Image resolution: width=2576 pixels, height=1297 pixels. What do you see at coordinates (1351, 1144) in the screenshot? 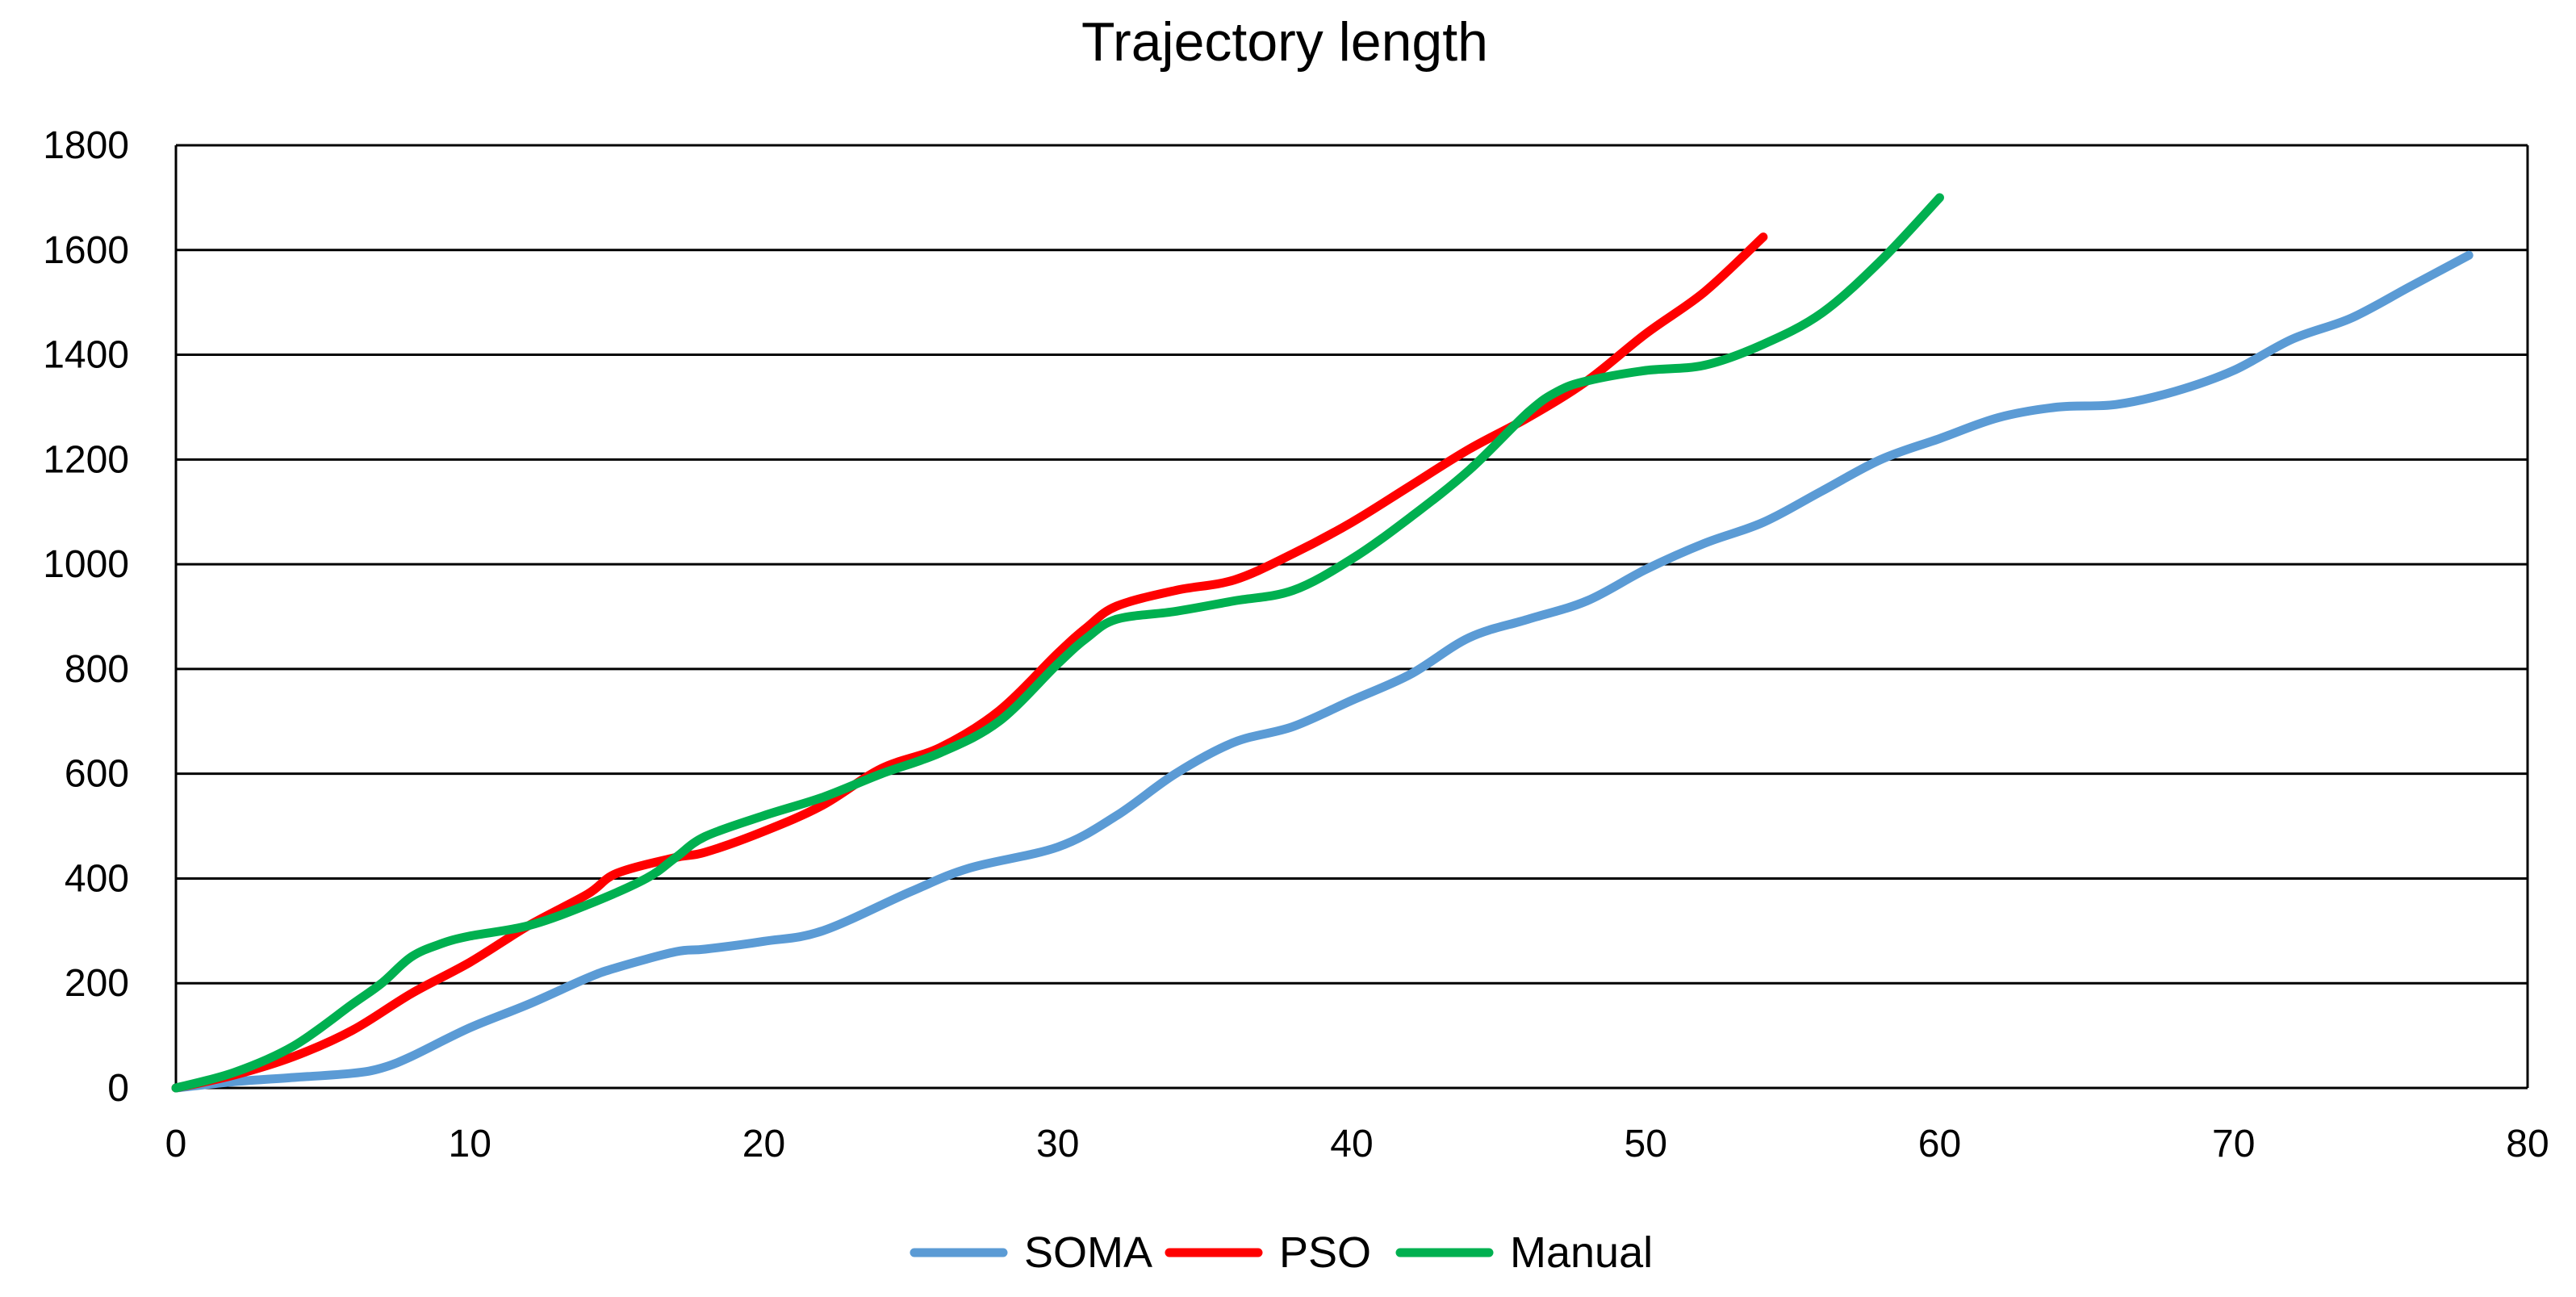
I see `x-tick-label: 40` at bounding box center [1351, 1144].